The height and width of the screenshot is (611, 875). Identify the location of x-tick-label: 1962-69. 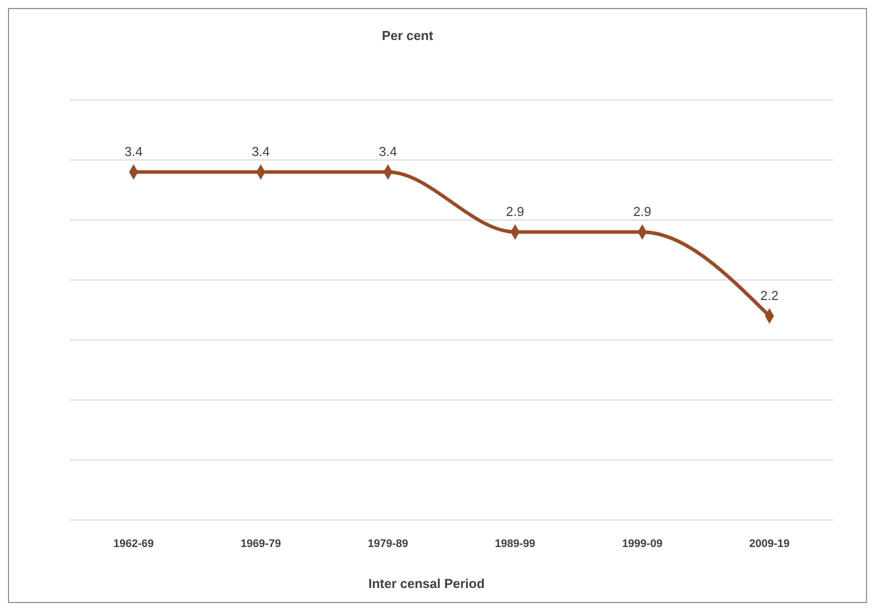
(133, 544).